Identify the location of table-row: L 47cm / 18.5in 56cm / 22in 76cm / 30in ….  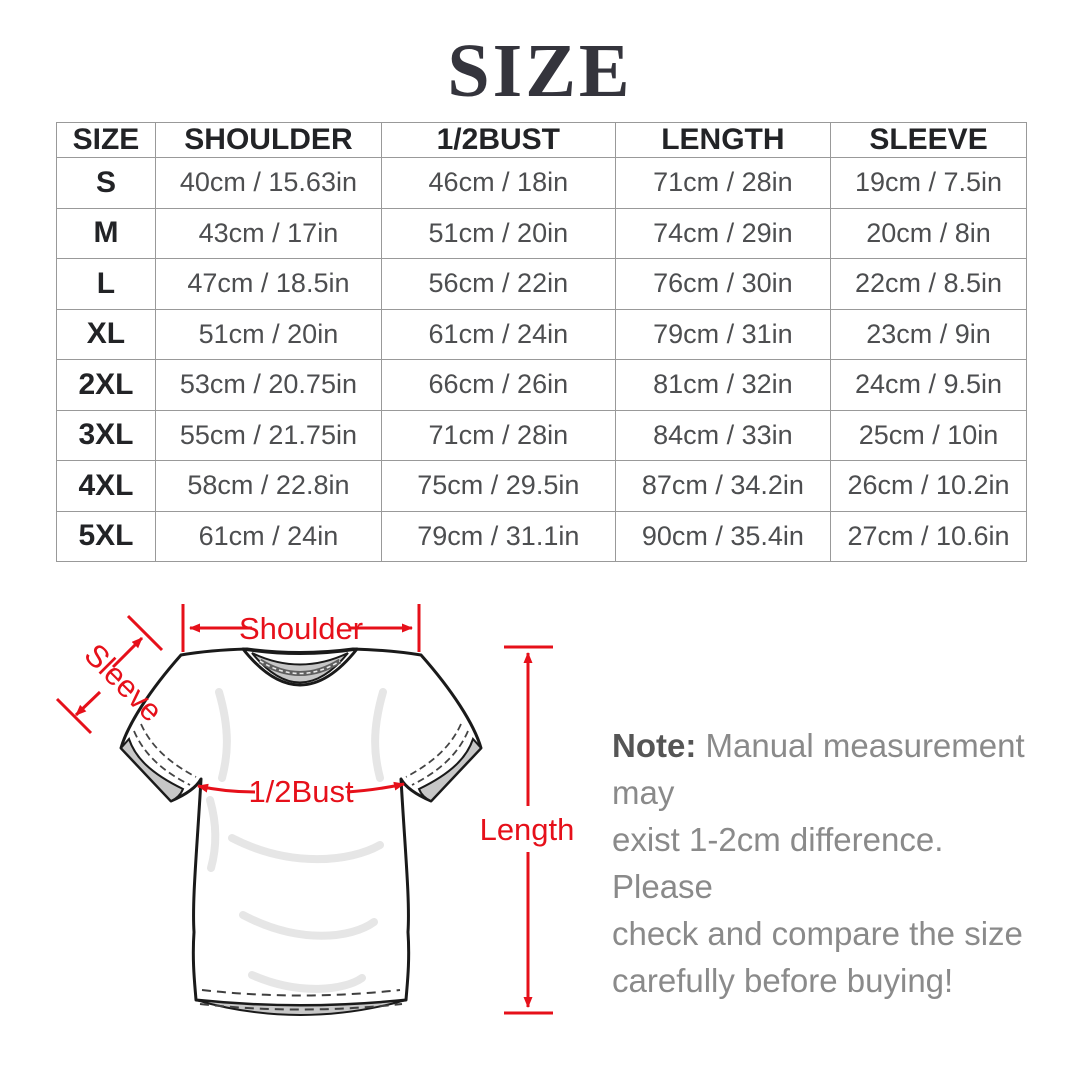
(541, 284).